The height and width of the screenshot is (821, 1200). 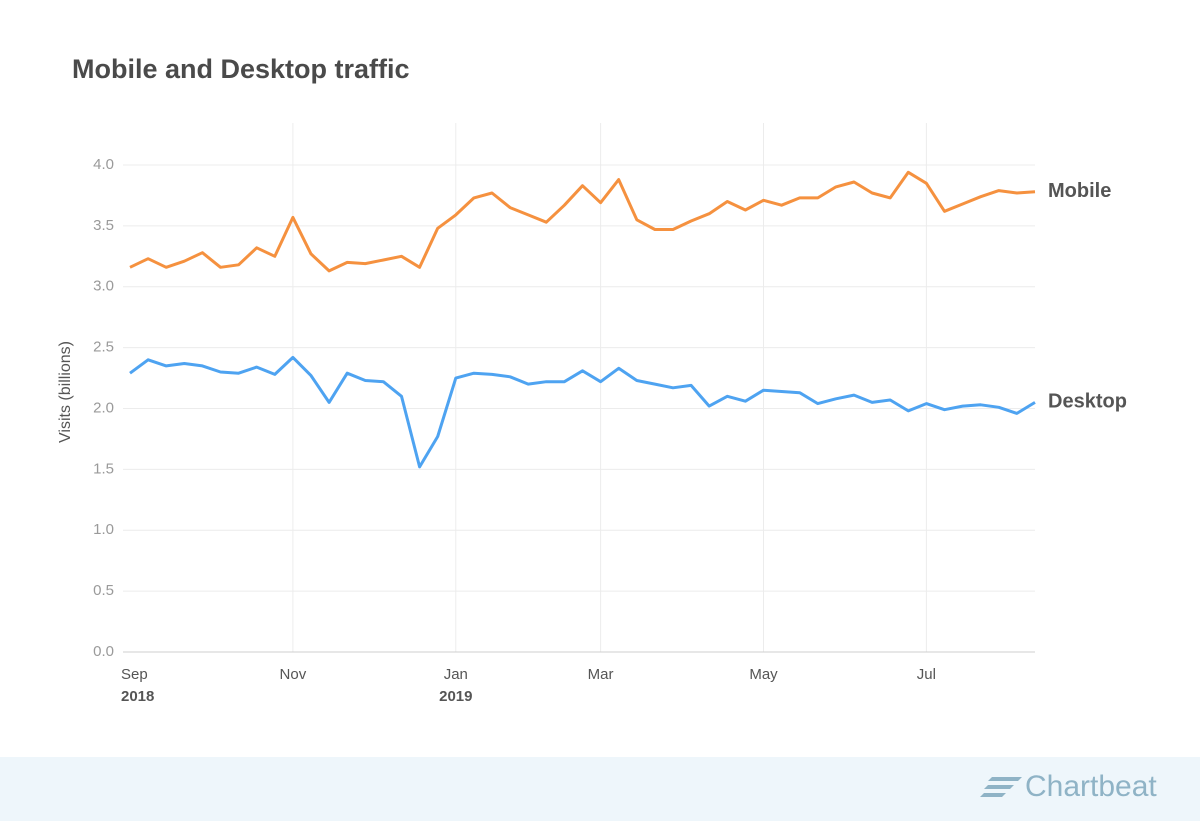 What do you see at coordinates (103, 286) in the screenshot?
I see `y-tick-label: 3.0` at bounding box center [103, 286].